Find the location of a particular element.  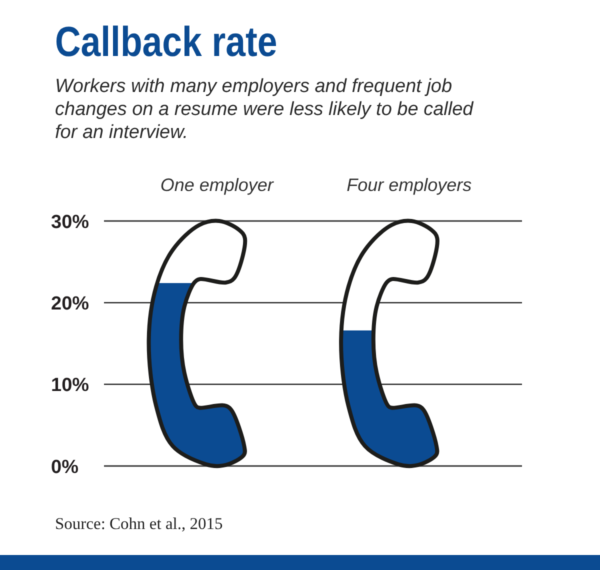

x-tick-label: Four employers is located at coordinates (409, 185).